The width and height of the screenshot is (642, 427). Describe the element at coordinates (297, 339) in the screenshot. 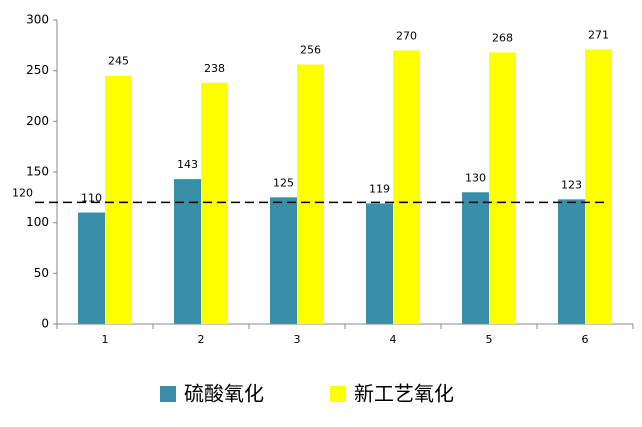

I see `x-tick-label: 3` at that location.